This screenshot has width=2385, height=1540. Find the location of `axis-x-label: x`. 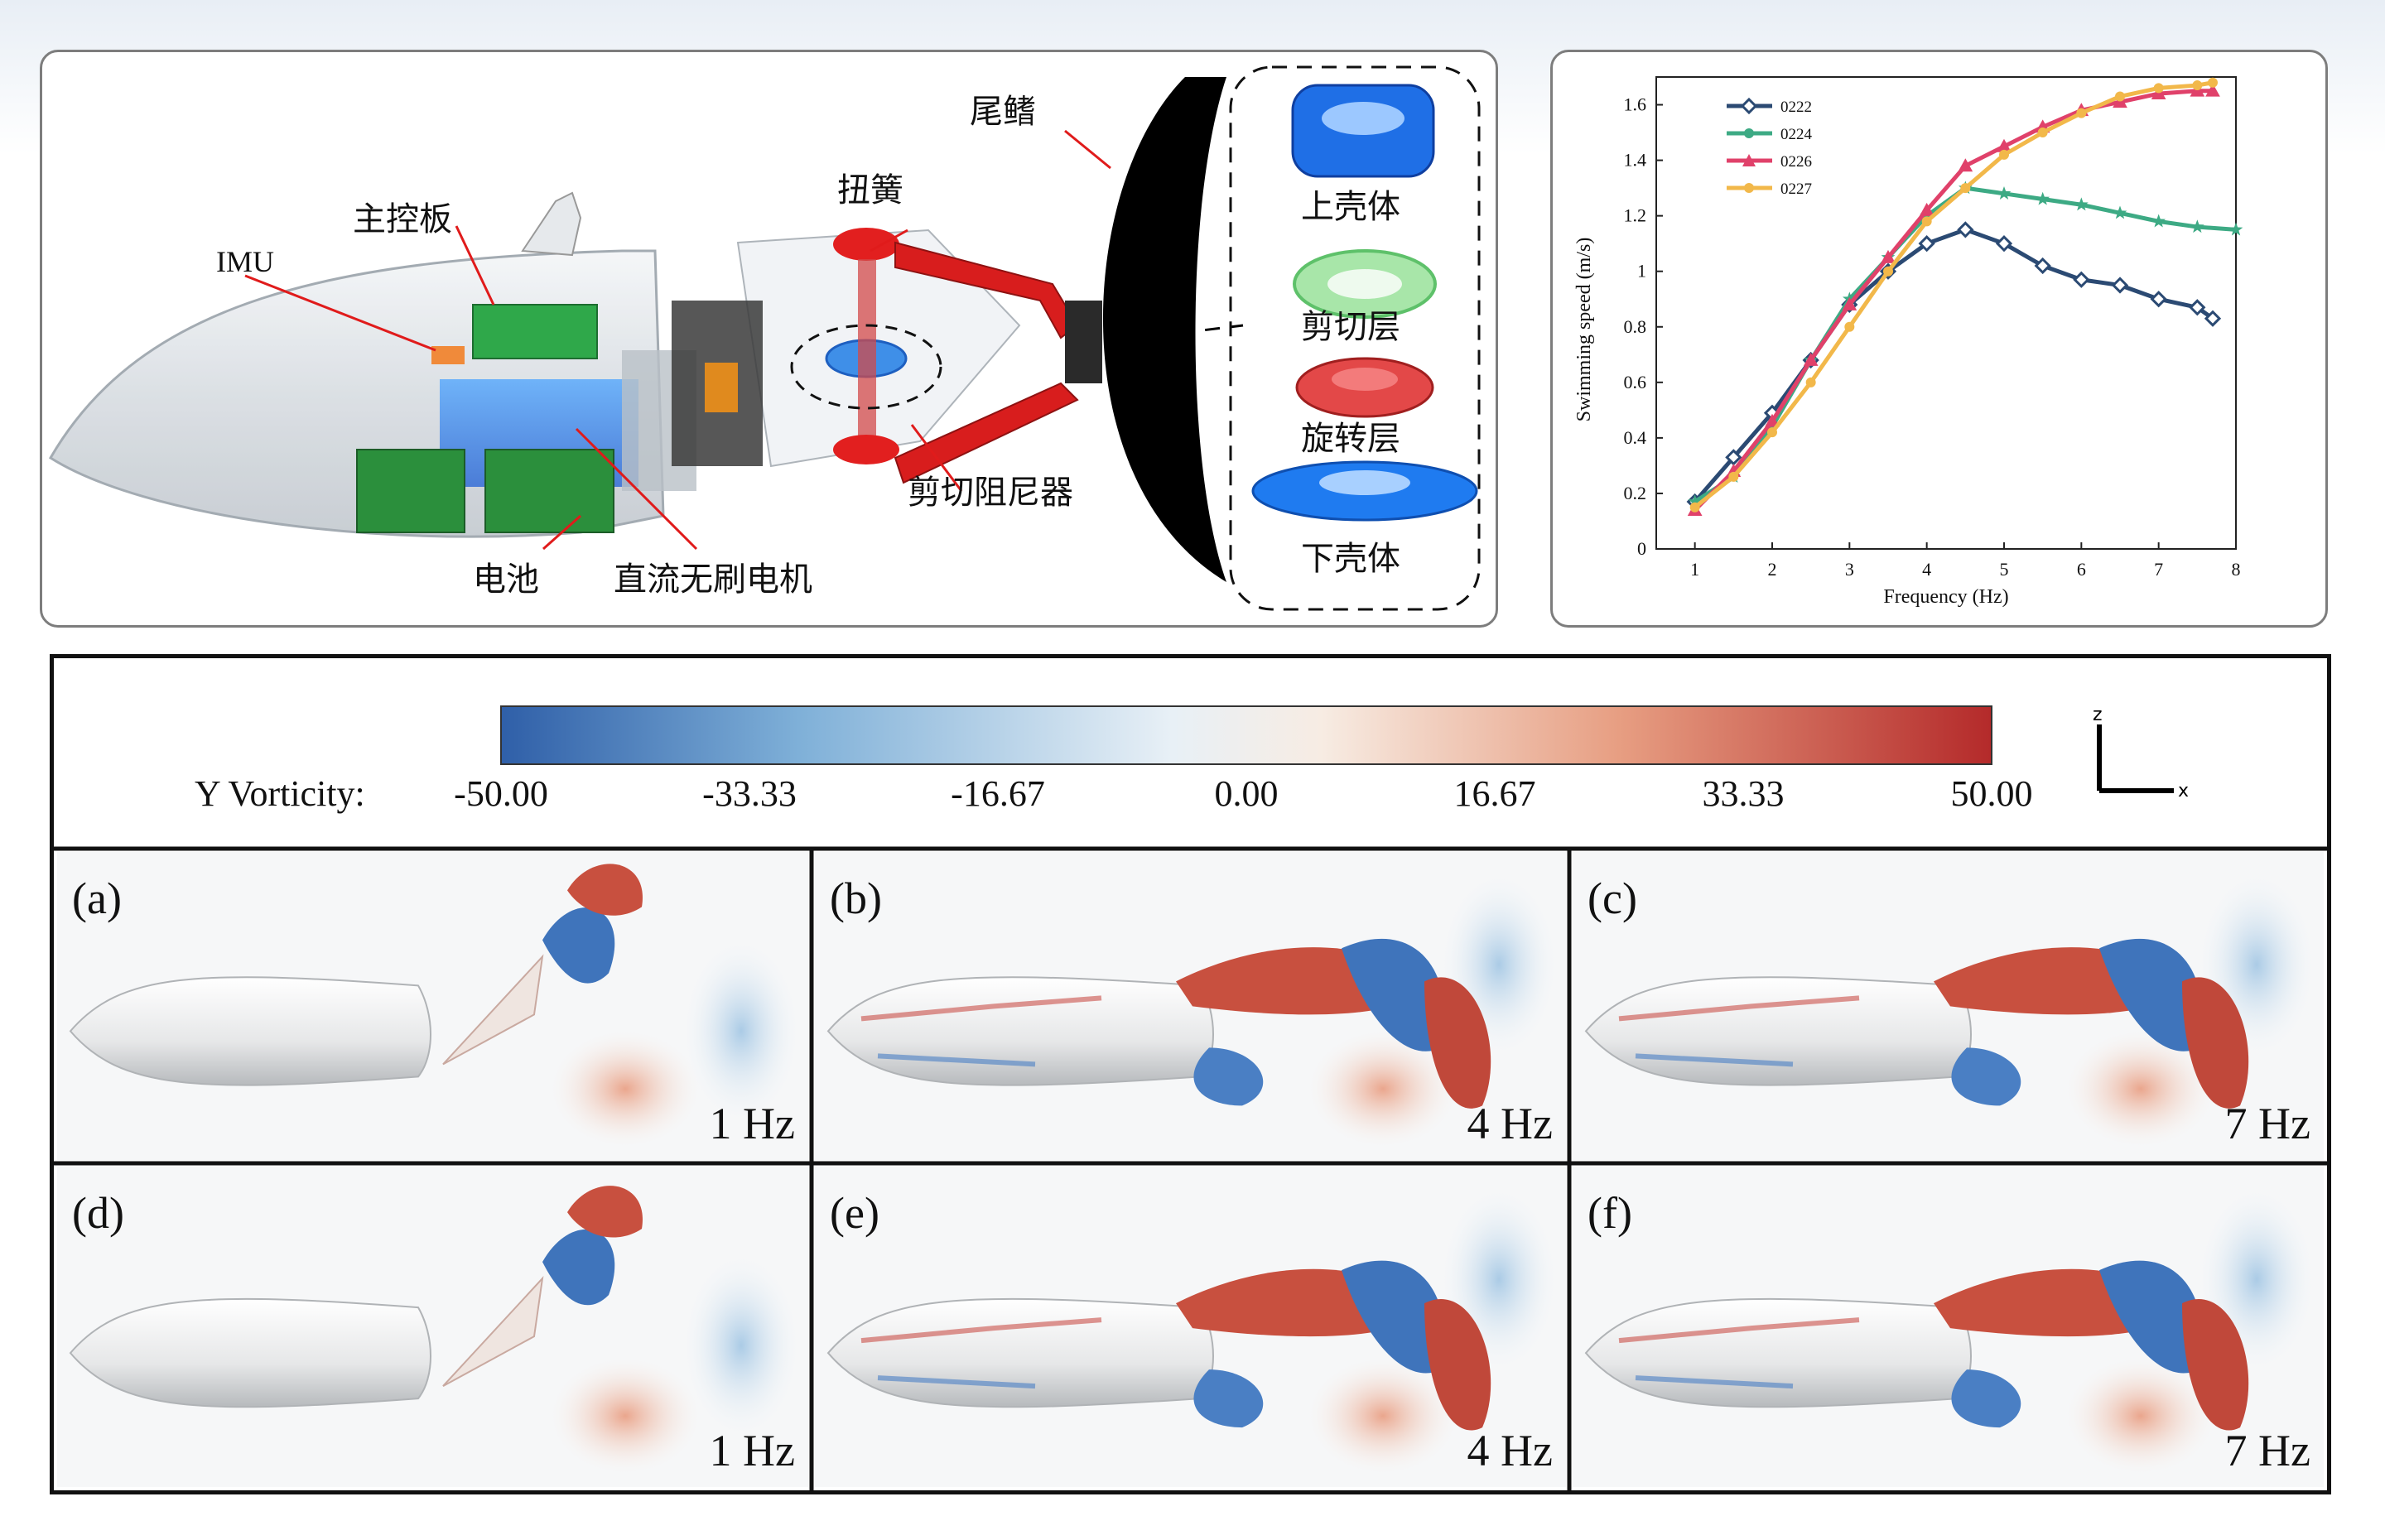

axis-x-label: x is located at coordinates (2183, 791).